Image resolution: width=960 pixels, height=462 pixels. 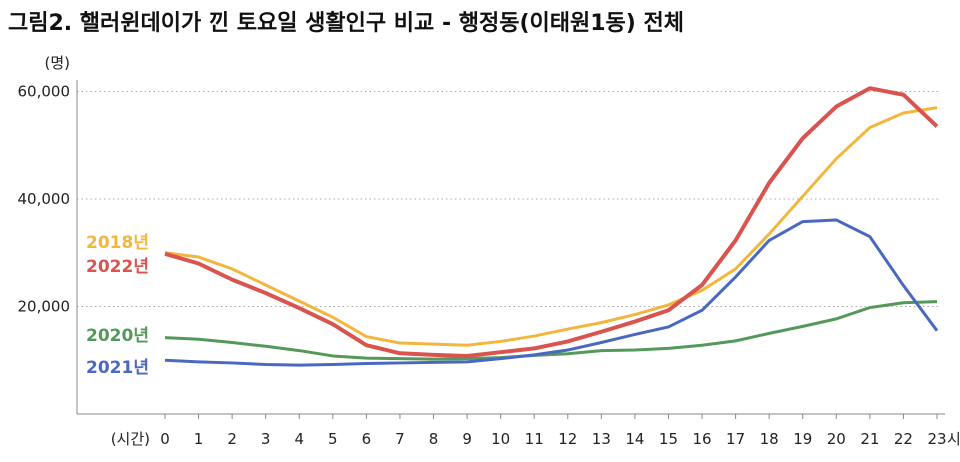 What do you see at coordinates (551, 330) in the screenshot?
I see `series-line-2020년` at bounding box center [551, 330].